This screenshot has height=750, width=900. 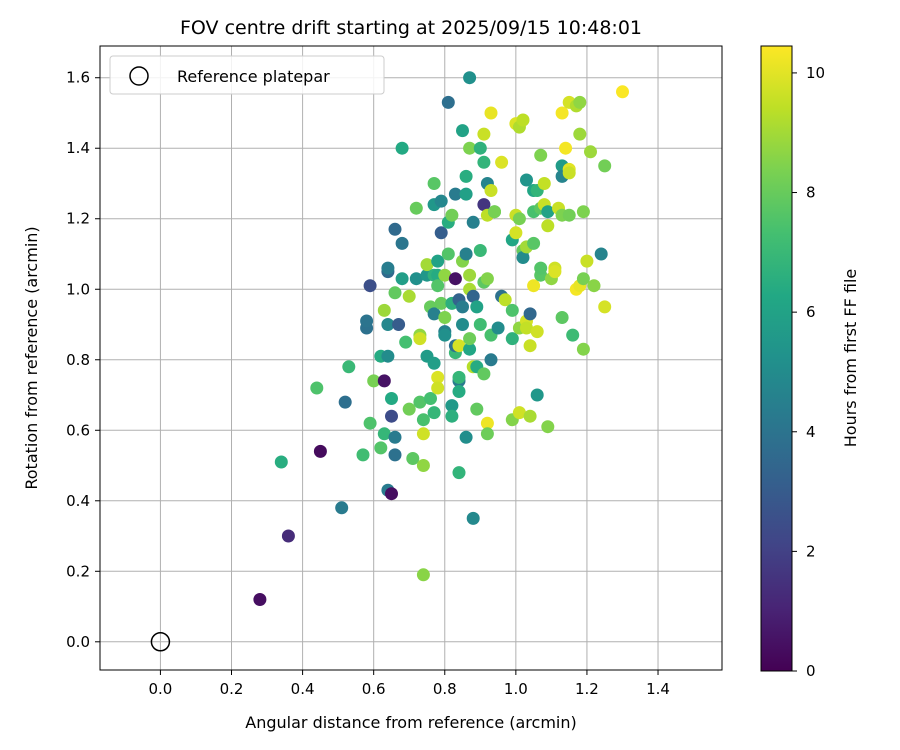 What do you see at coordinates (160, 642) in the screenshot?
I see `reference-marker` at bounding box center [160, 642].